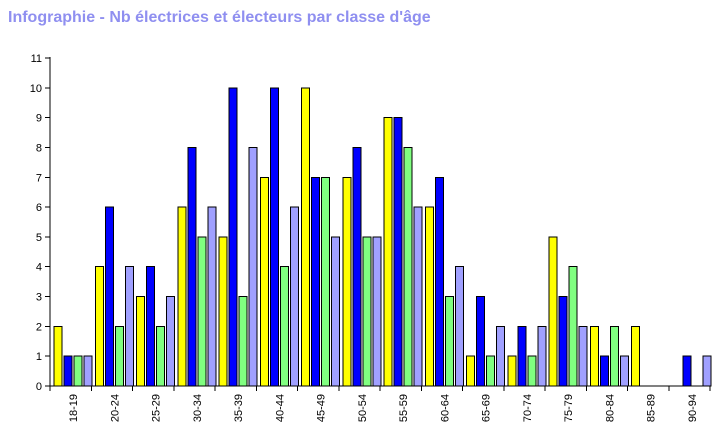  Describe the element at coordinates (39, 148) in the screenshot. I see `y-tick-label-8: 8` at that location.